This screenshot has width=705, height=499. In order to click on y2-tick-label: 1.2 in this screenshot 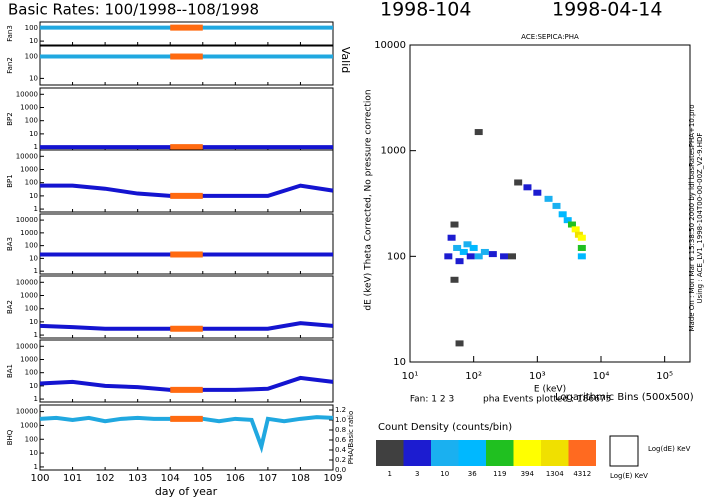, I will do `click(340, 410)`.